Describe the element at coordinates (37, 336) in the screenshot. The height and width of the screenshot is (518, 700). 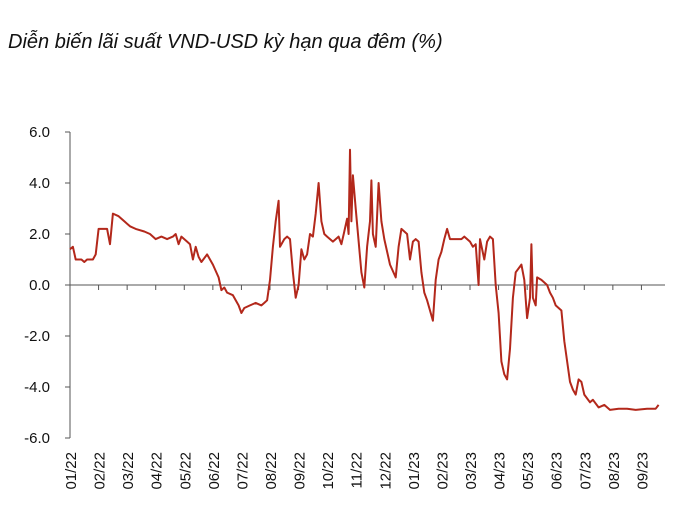
I see `y-tick-label: -2.0` at that location.